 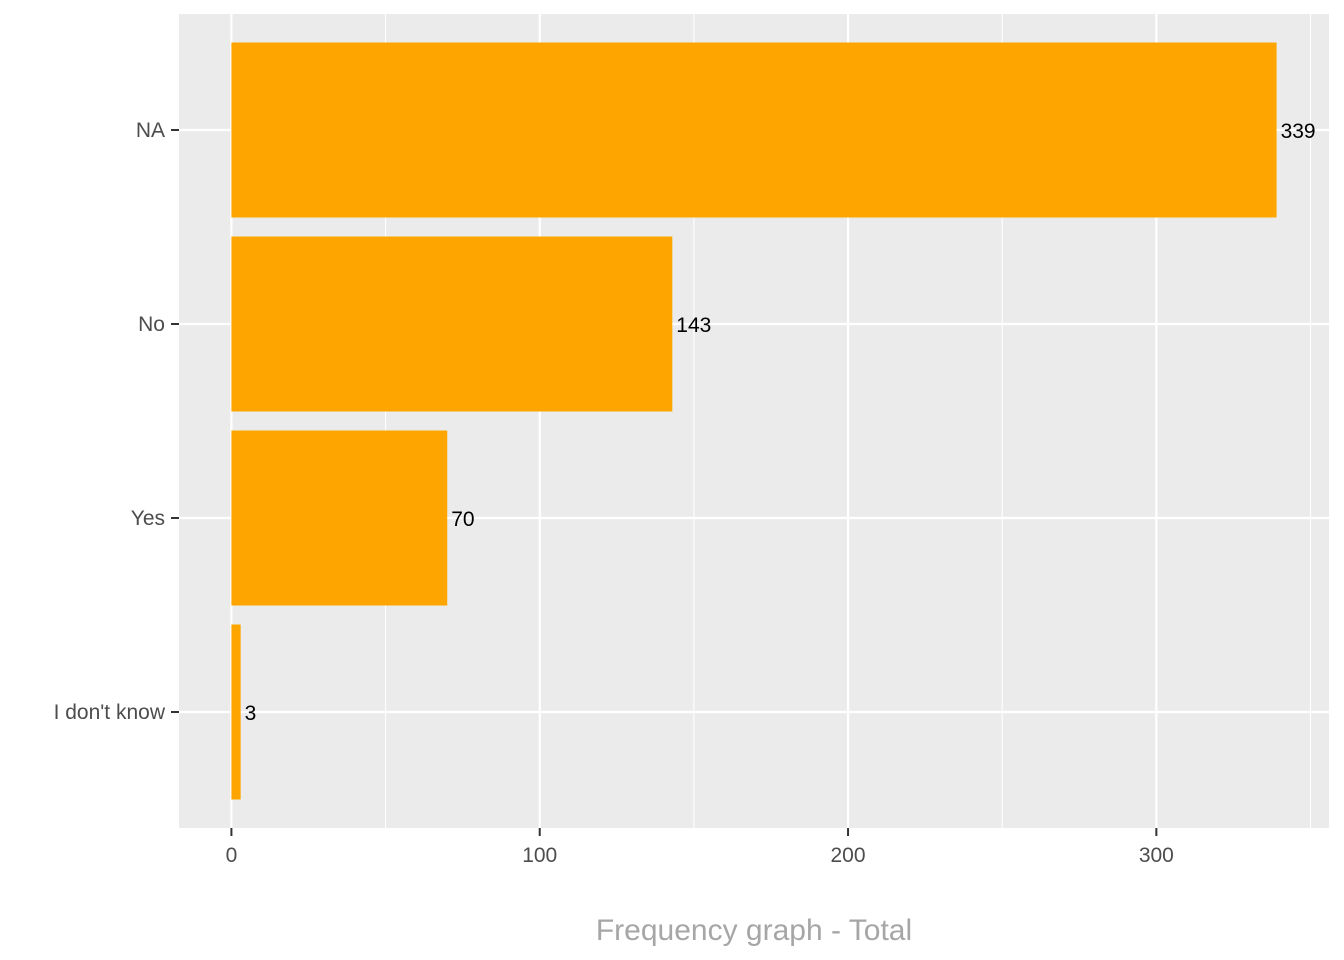 I want to click on x-tick-label: 300, so click(x=1156, y=855).